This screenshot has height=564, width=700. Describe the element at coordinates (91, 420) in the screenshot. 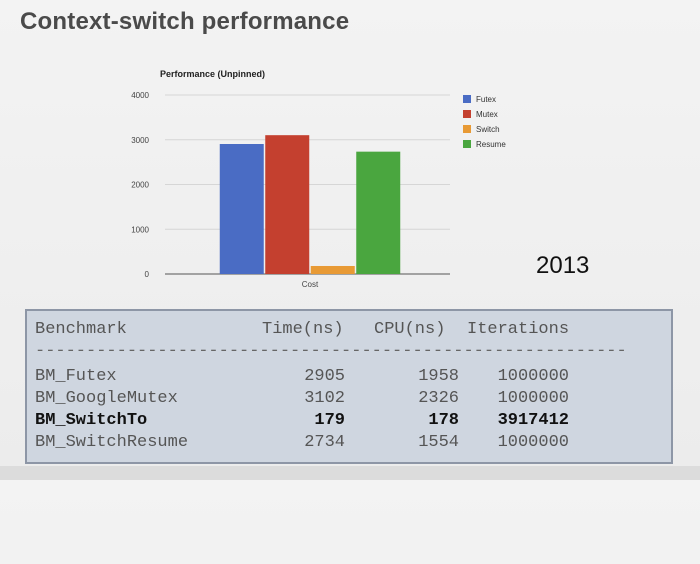

I see `row-benchmark: BM_SwitchTo` at that location.